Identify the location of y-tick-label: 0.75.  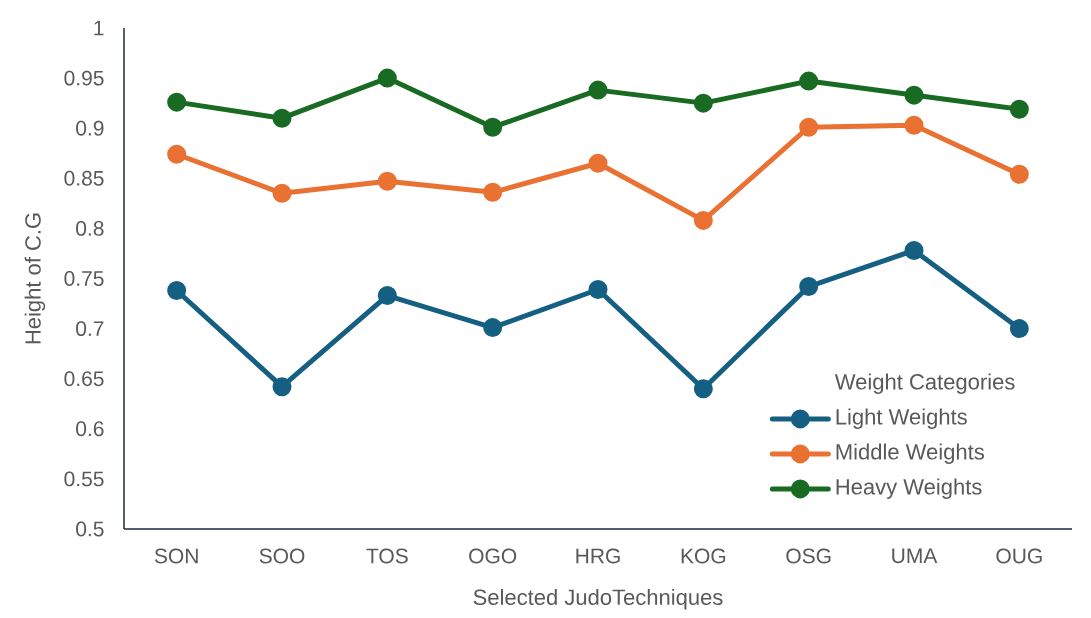
(84, 278).